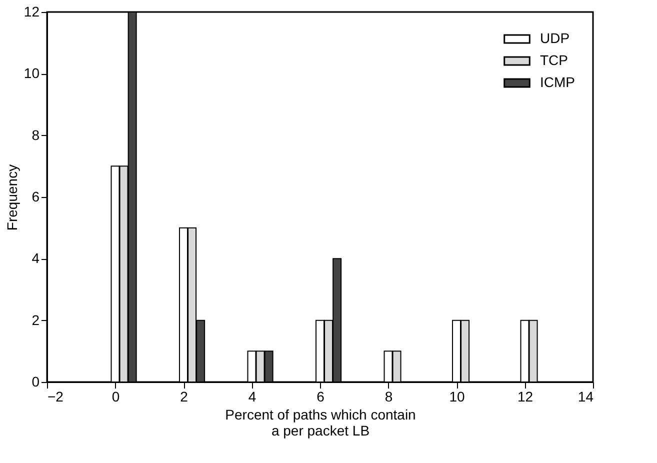 This screenshot has height=463, width=657. Describe the element at coordinates (252, 396) in the screenshot. I see `x-tick-label: 4` at that location.